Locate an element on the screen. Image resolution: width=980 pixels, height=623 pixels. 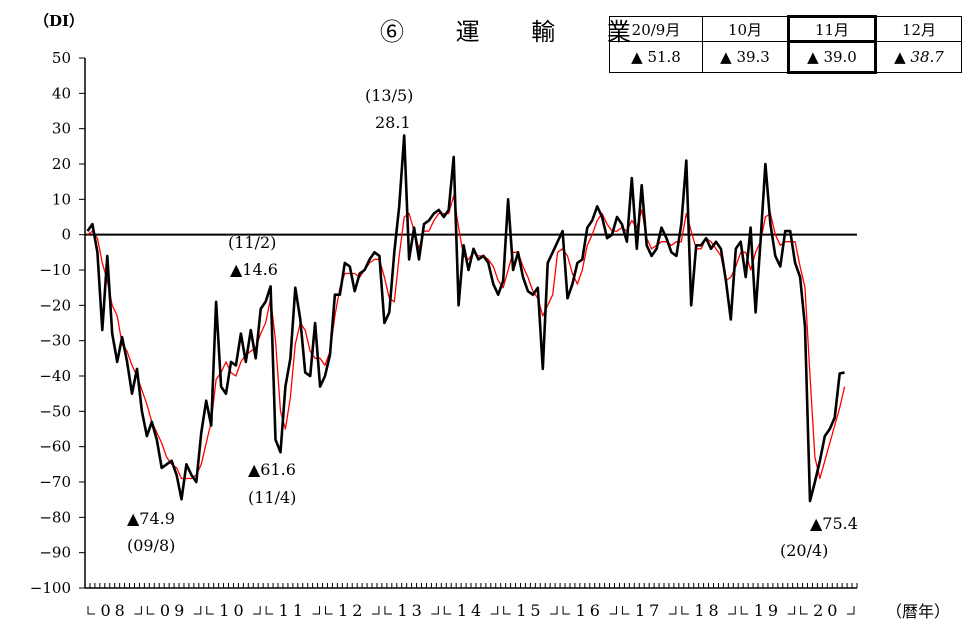
x-tick-label: 19 is located at coordinates (768, 610).